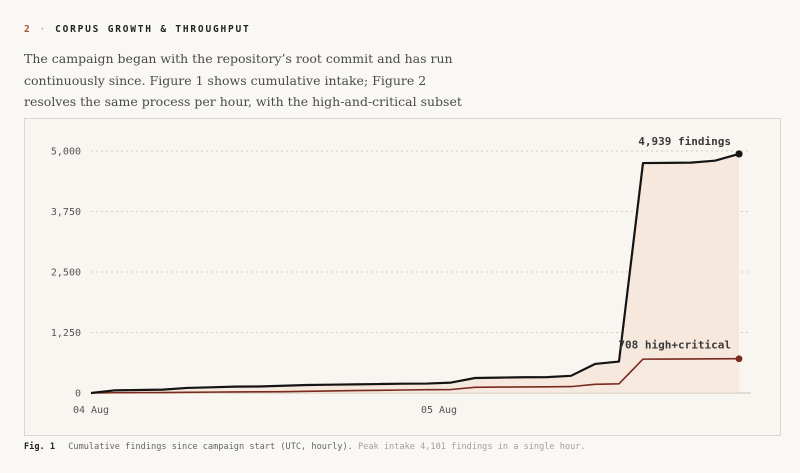 The width and height of the screenshot is (800, 473). I want to click on y-tick-label: 3,750, so click(66, 212).